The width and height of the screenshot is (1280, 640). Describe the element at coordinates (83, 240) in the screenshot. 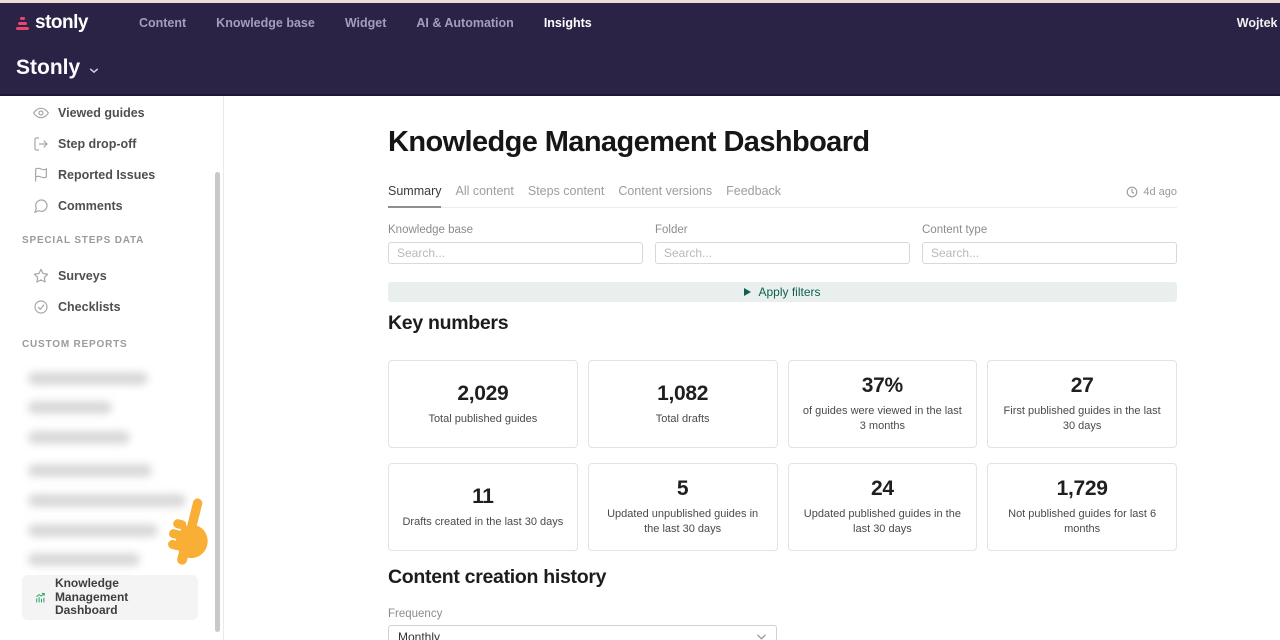

I see `sidebar-section-special-steps-data: SPECIAL STEPS DATA` at that location.